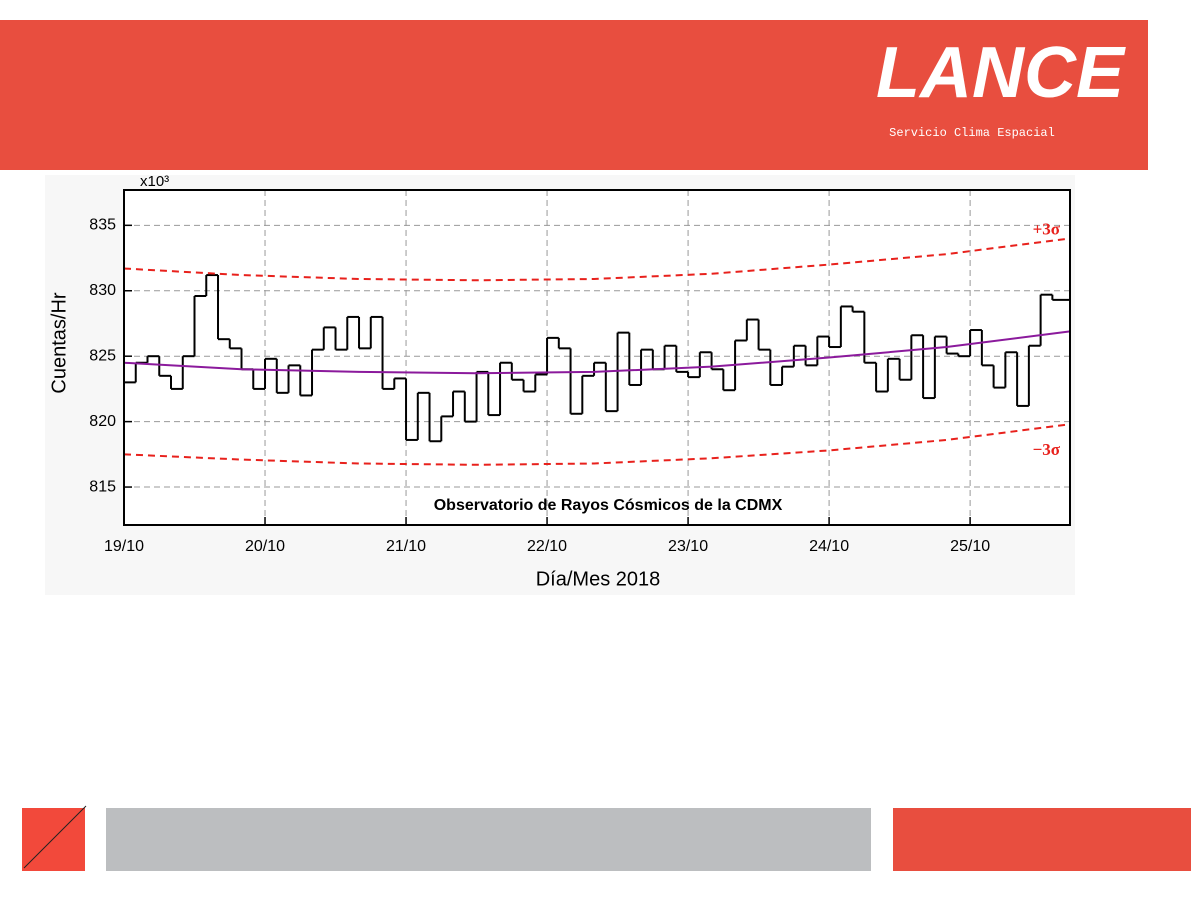 This screenshot has height=898, width=1191. Describe the element at coordinates (102, 421) in the screenshot. I see `y-tick-label: 820` at that location.